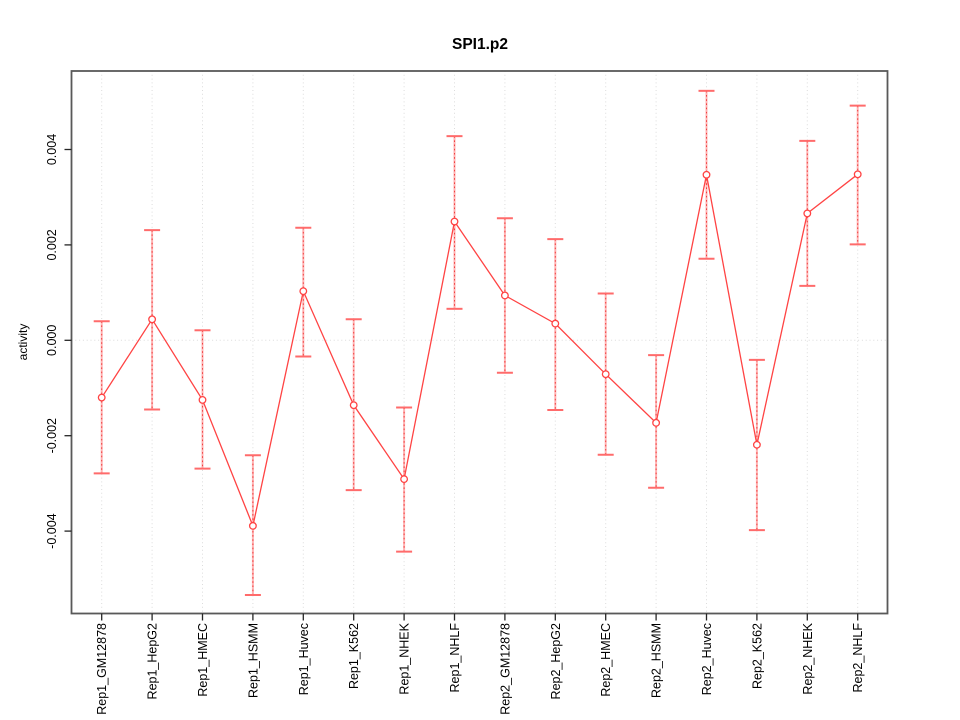 The image size is (960, 720). Describe the element at coordinates (808, 658) in the screenshot. I see `x-tick-label: Rep2_NHEK` at that location.